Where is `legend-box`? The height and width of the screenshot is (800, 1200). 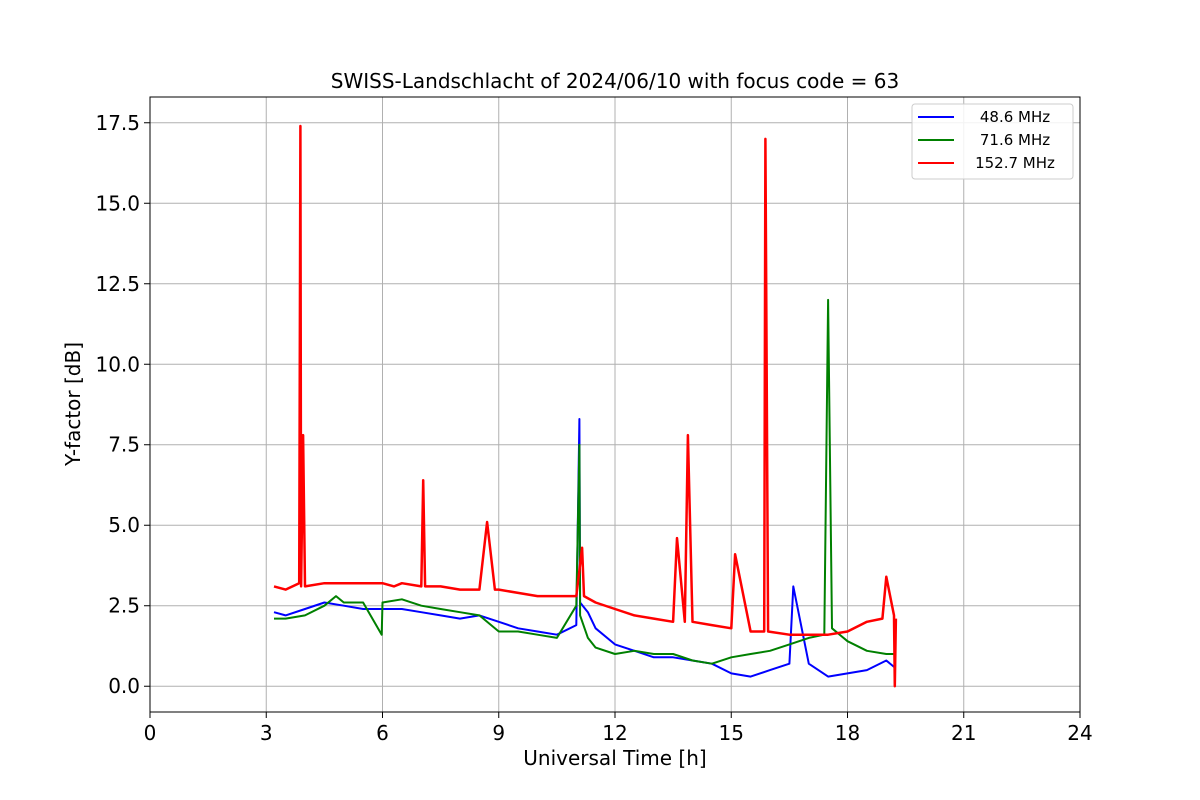 legend-box is located at coordinates (992, 141).